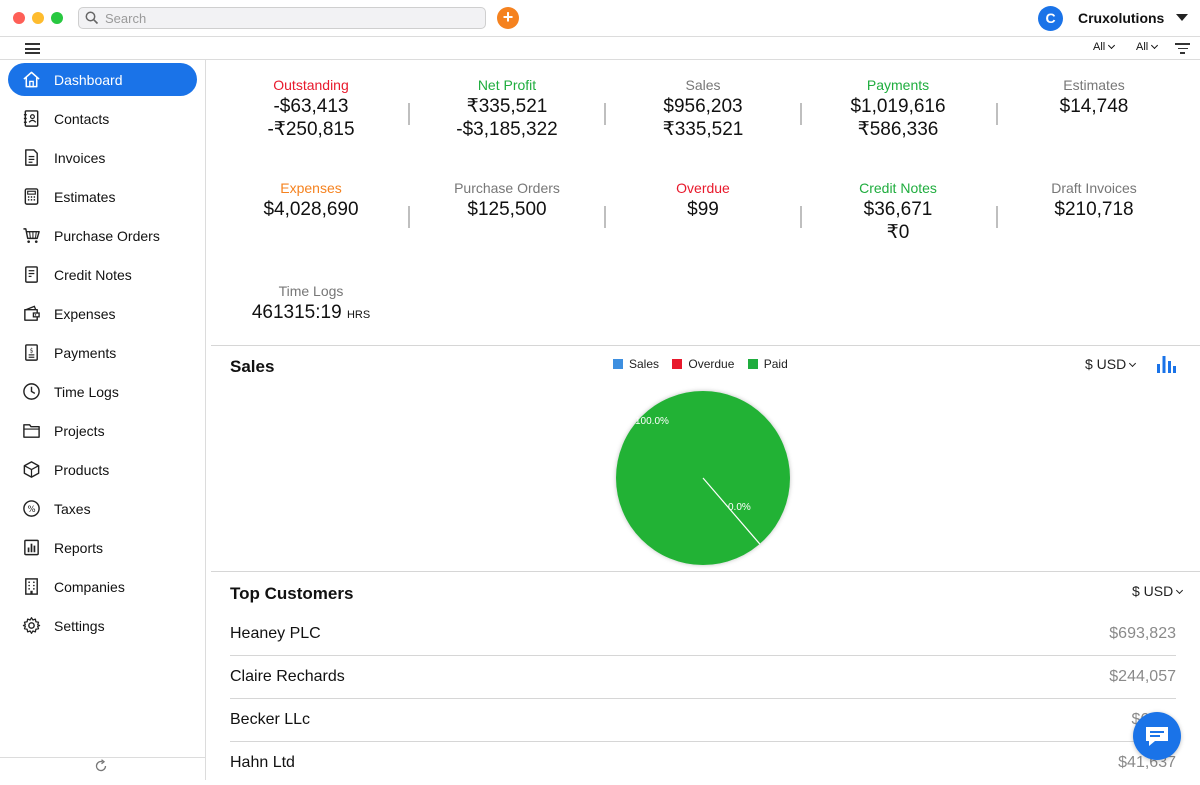  I want to click on customer-row: Claire Rechards $244,057, so click(703, 677).